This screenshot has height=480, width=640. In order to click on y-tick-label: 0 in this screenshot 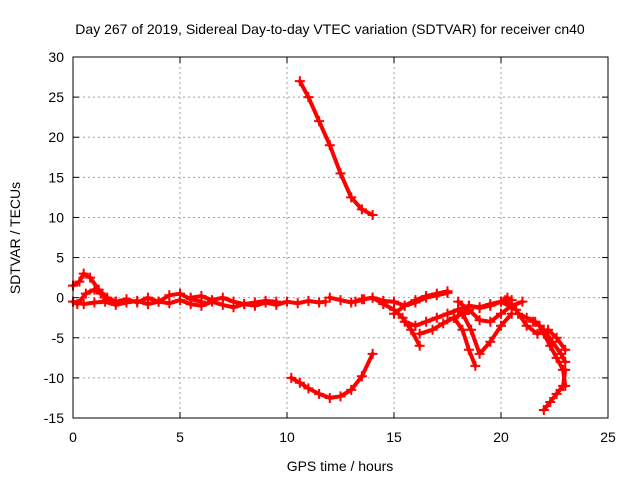, I will do `click(60, 298)`.